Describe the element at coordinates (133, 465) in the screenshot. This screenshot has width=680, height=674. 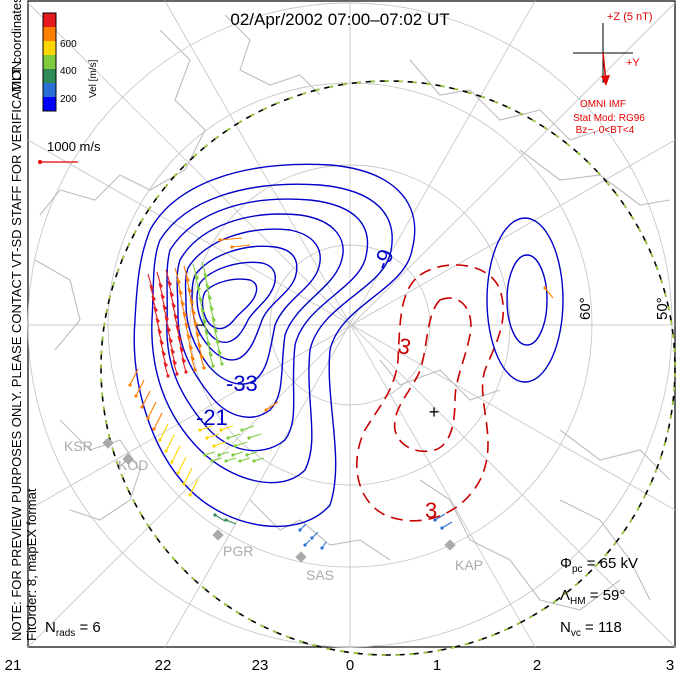
I see `radar-label-kod: KOD` at that location.